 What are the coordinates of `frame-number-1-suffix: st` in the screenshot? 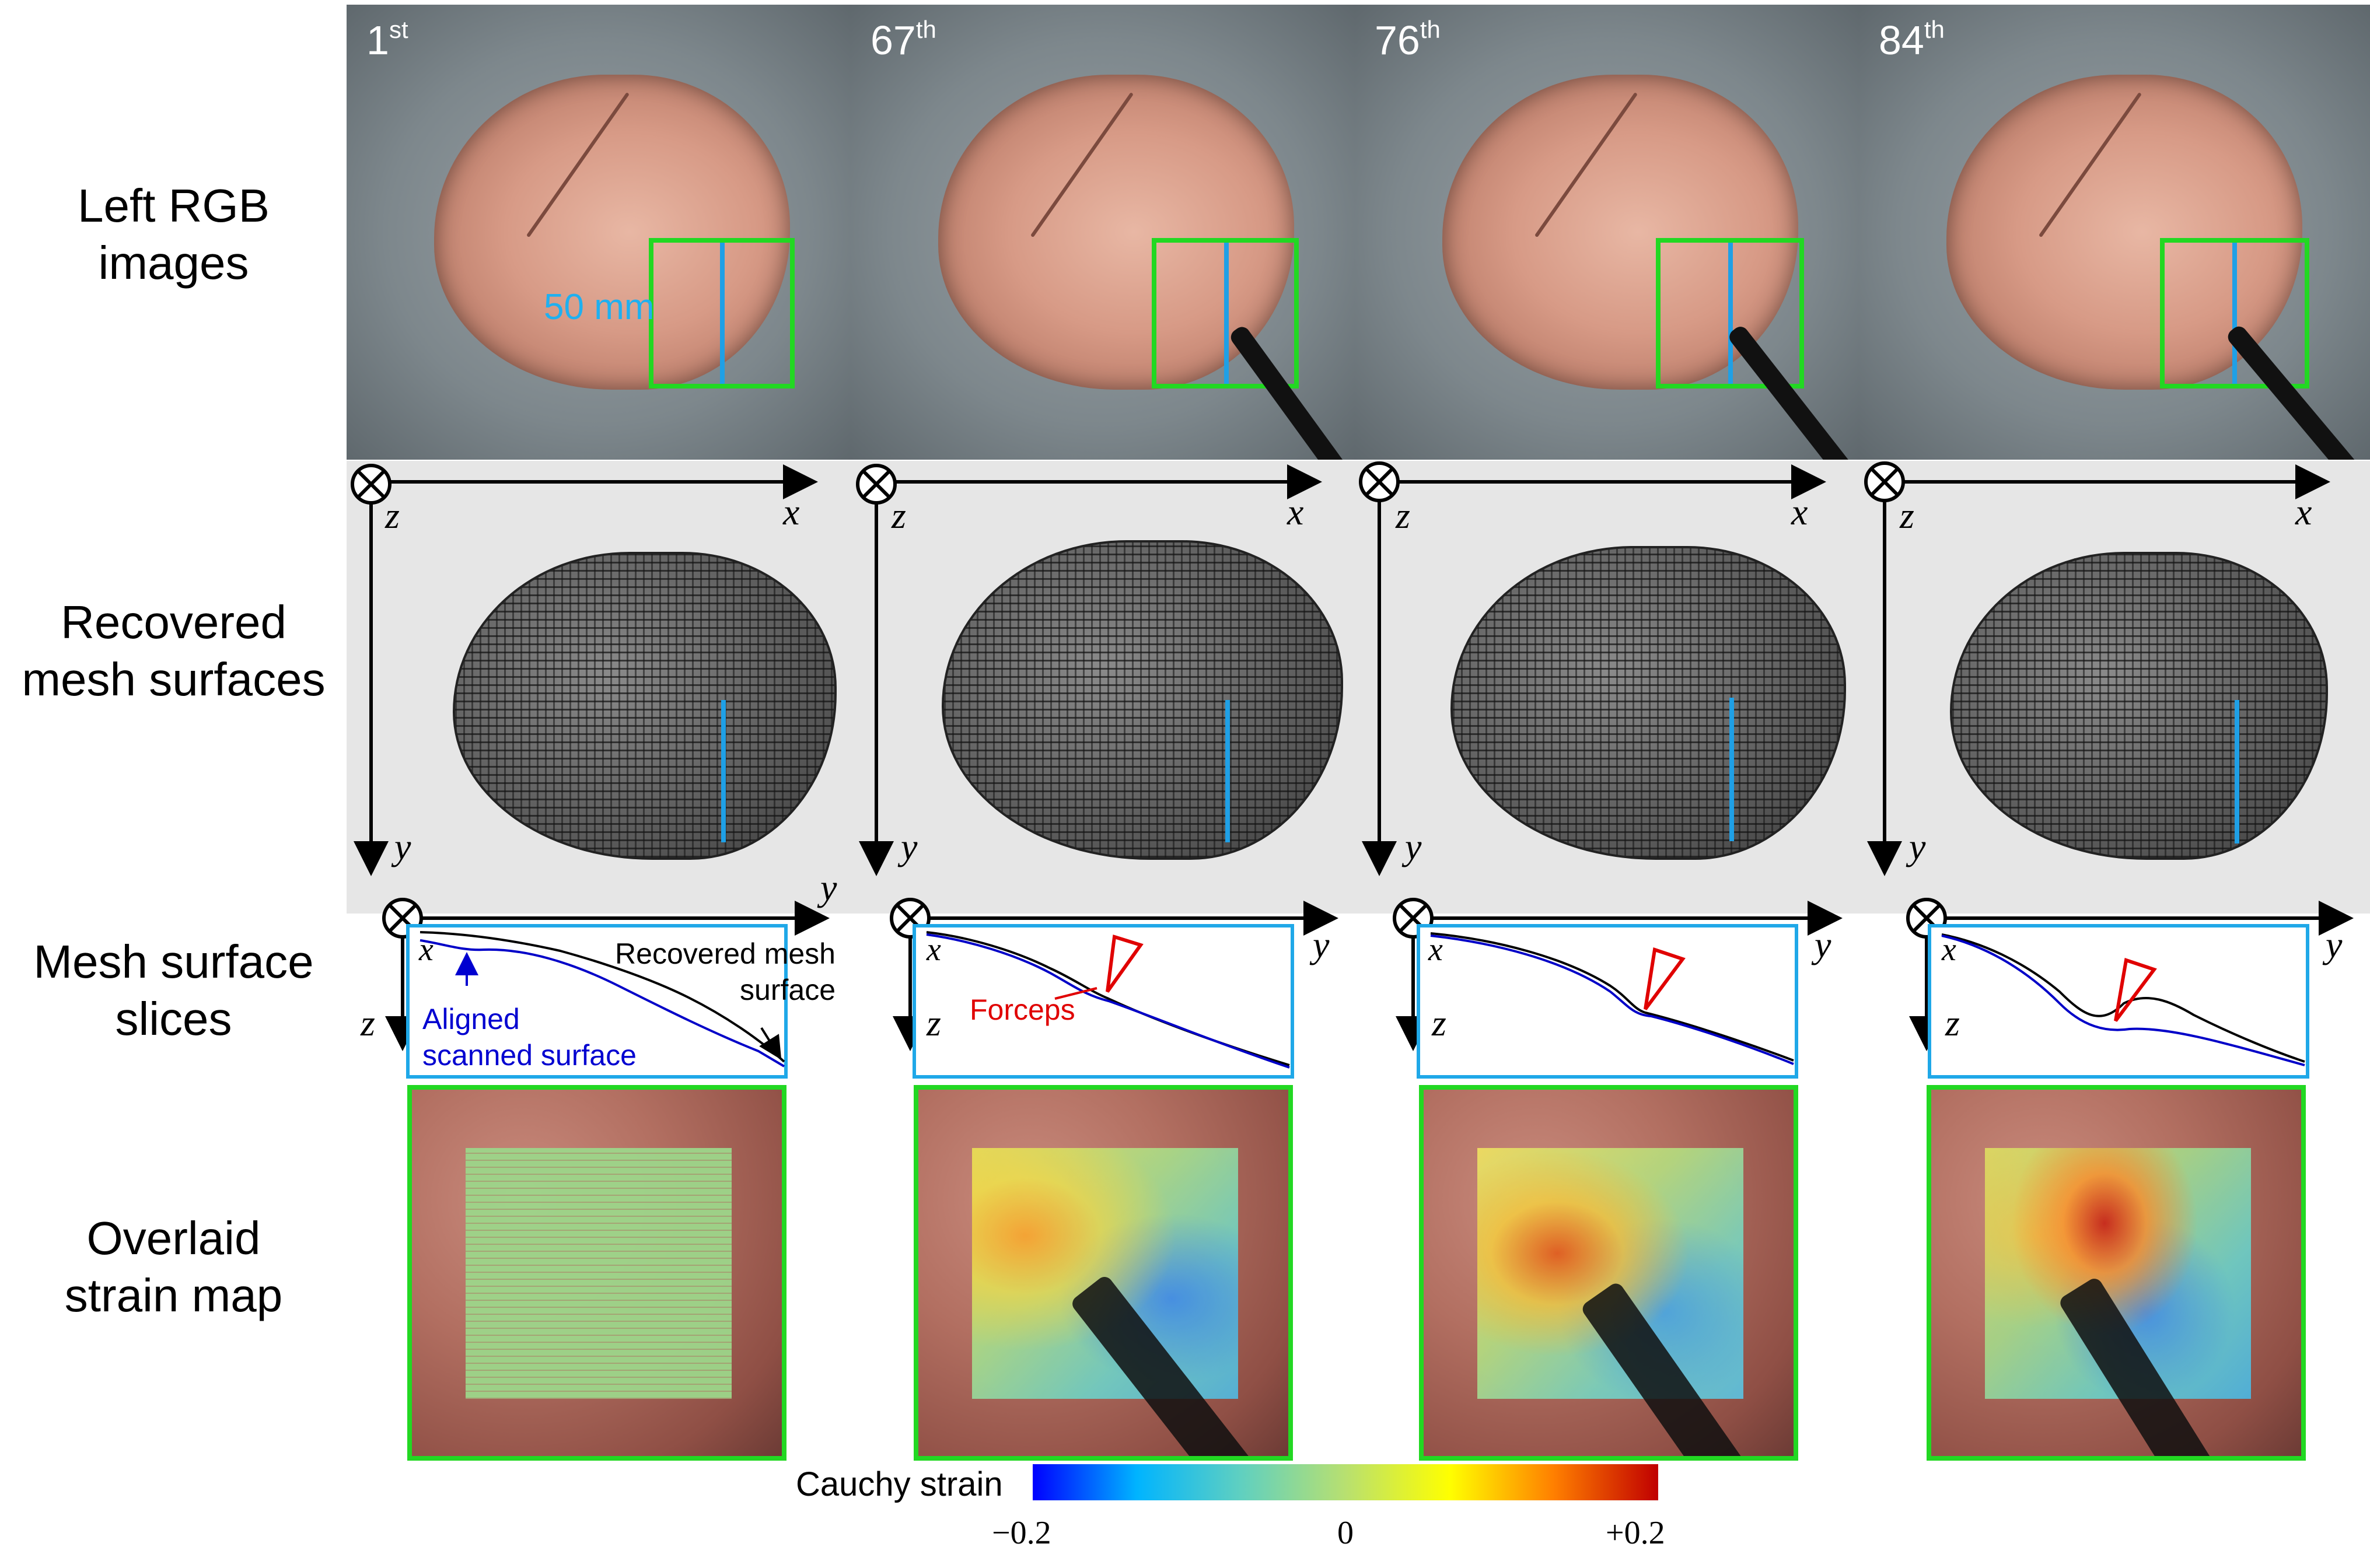 It's located at (398, 29).